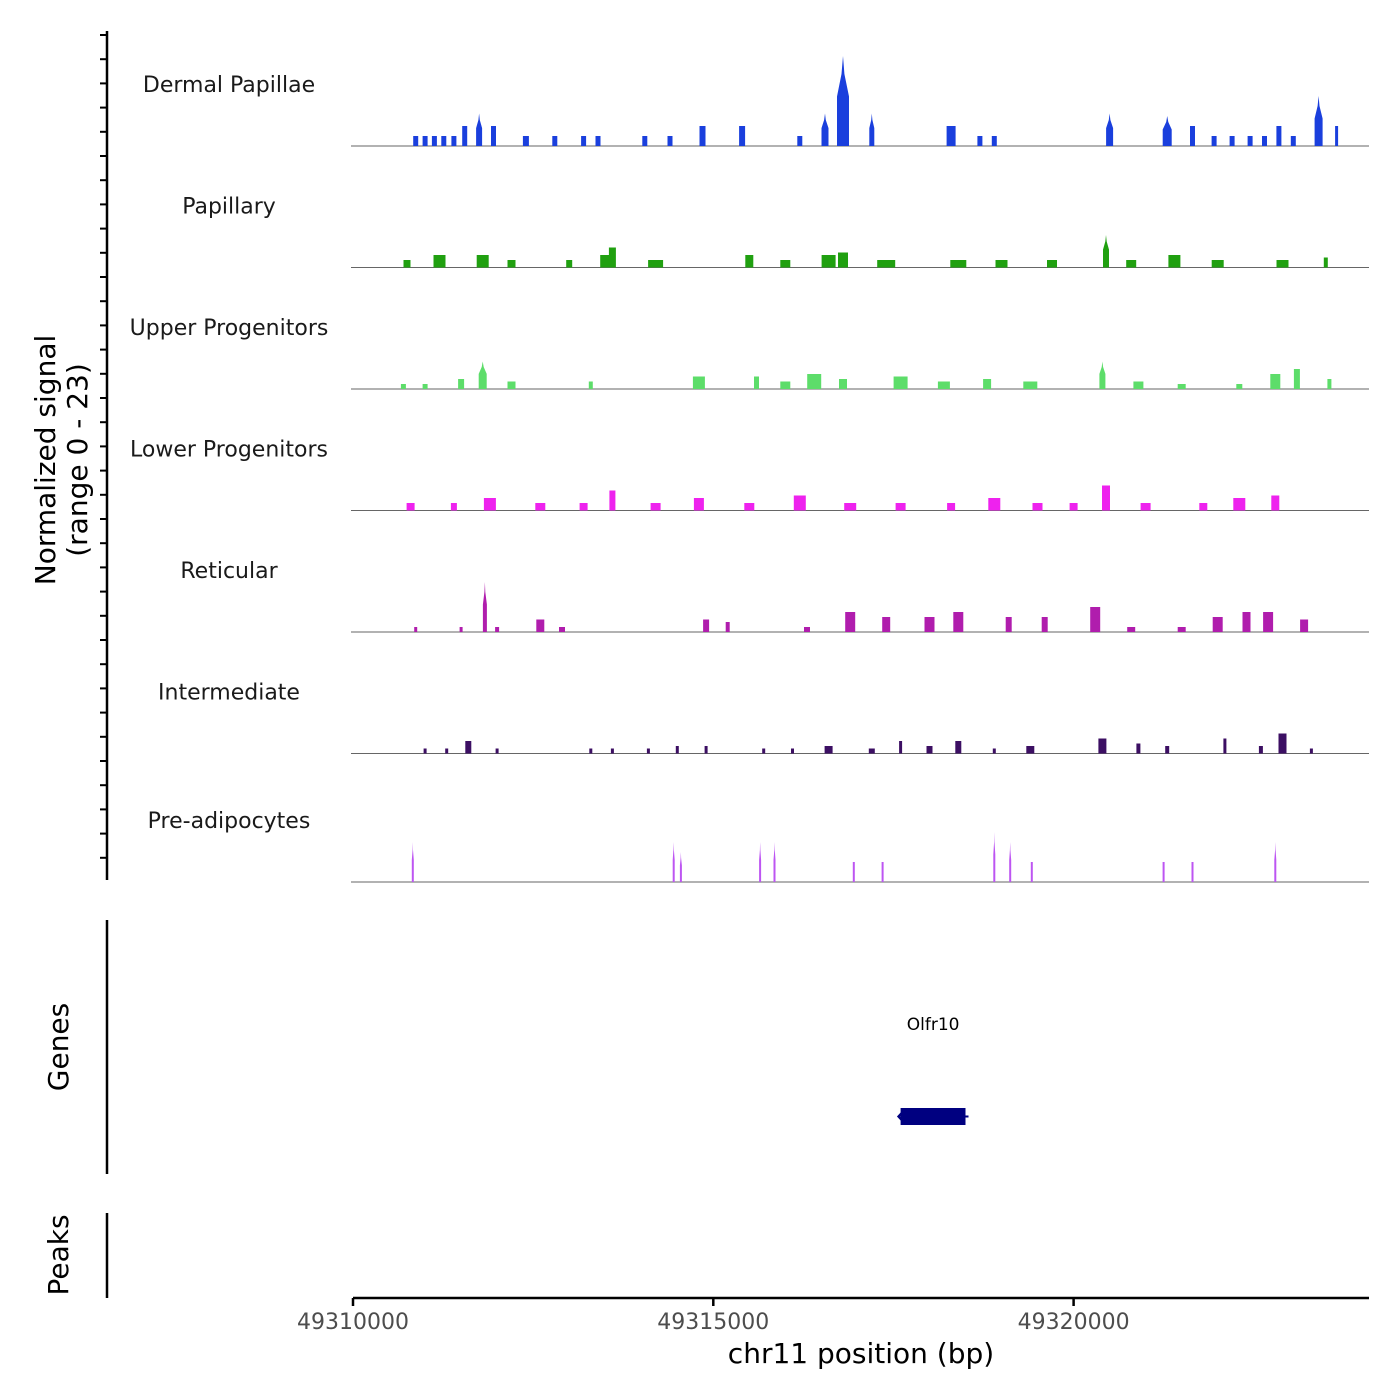  I want to click on track-label-6: Pre-adipocytes, so click(229, 821).